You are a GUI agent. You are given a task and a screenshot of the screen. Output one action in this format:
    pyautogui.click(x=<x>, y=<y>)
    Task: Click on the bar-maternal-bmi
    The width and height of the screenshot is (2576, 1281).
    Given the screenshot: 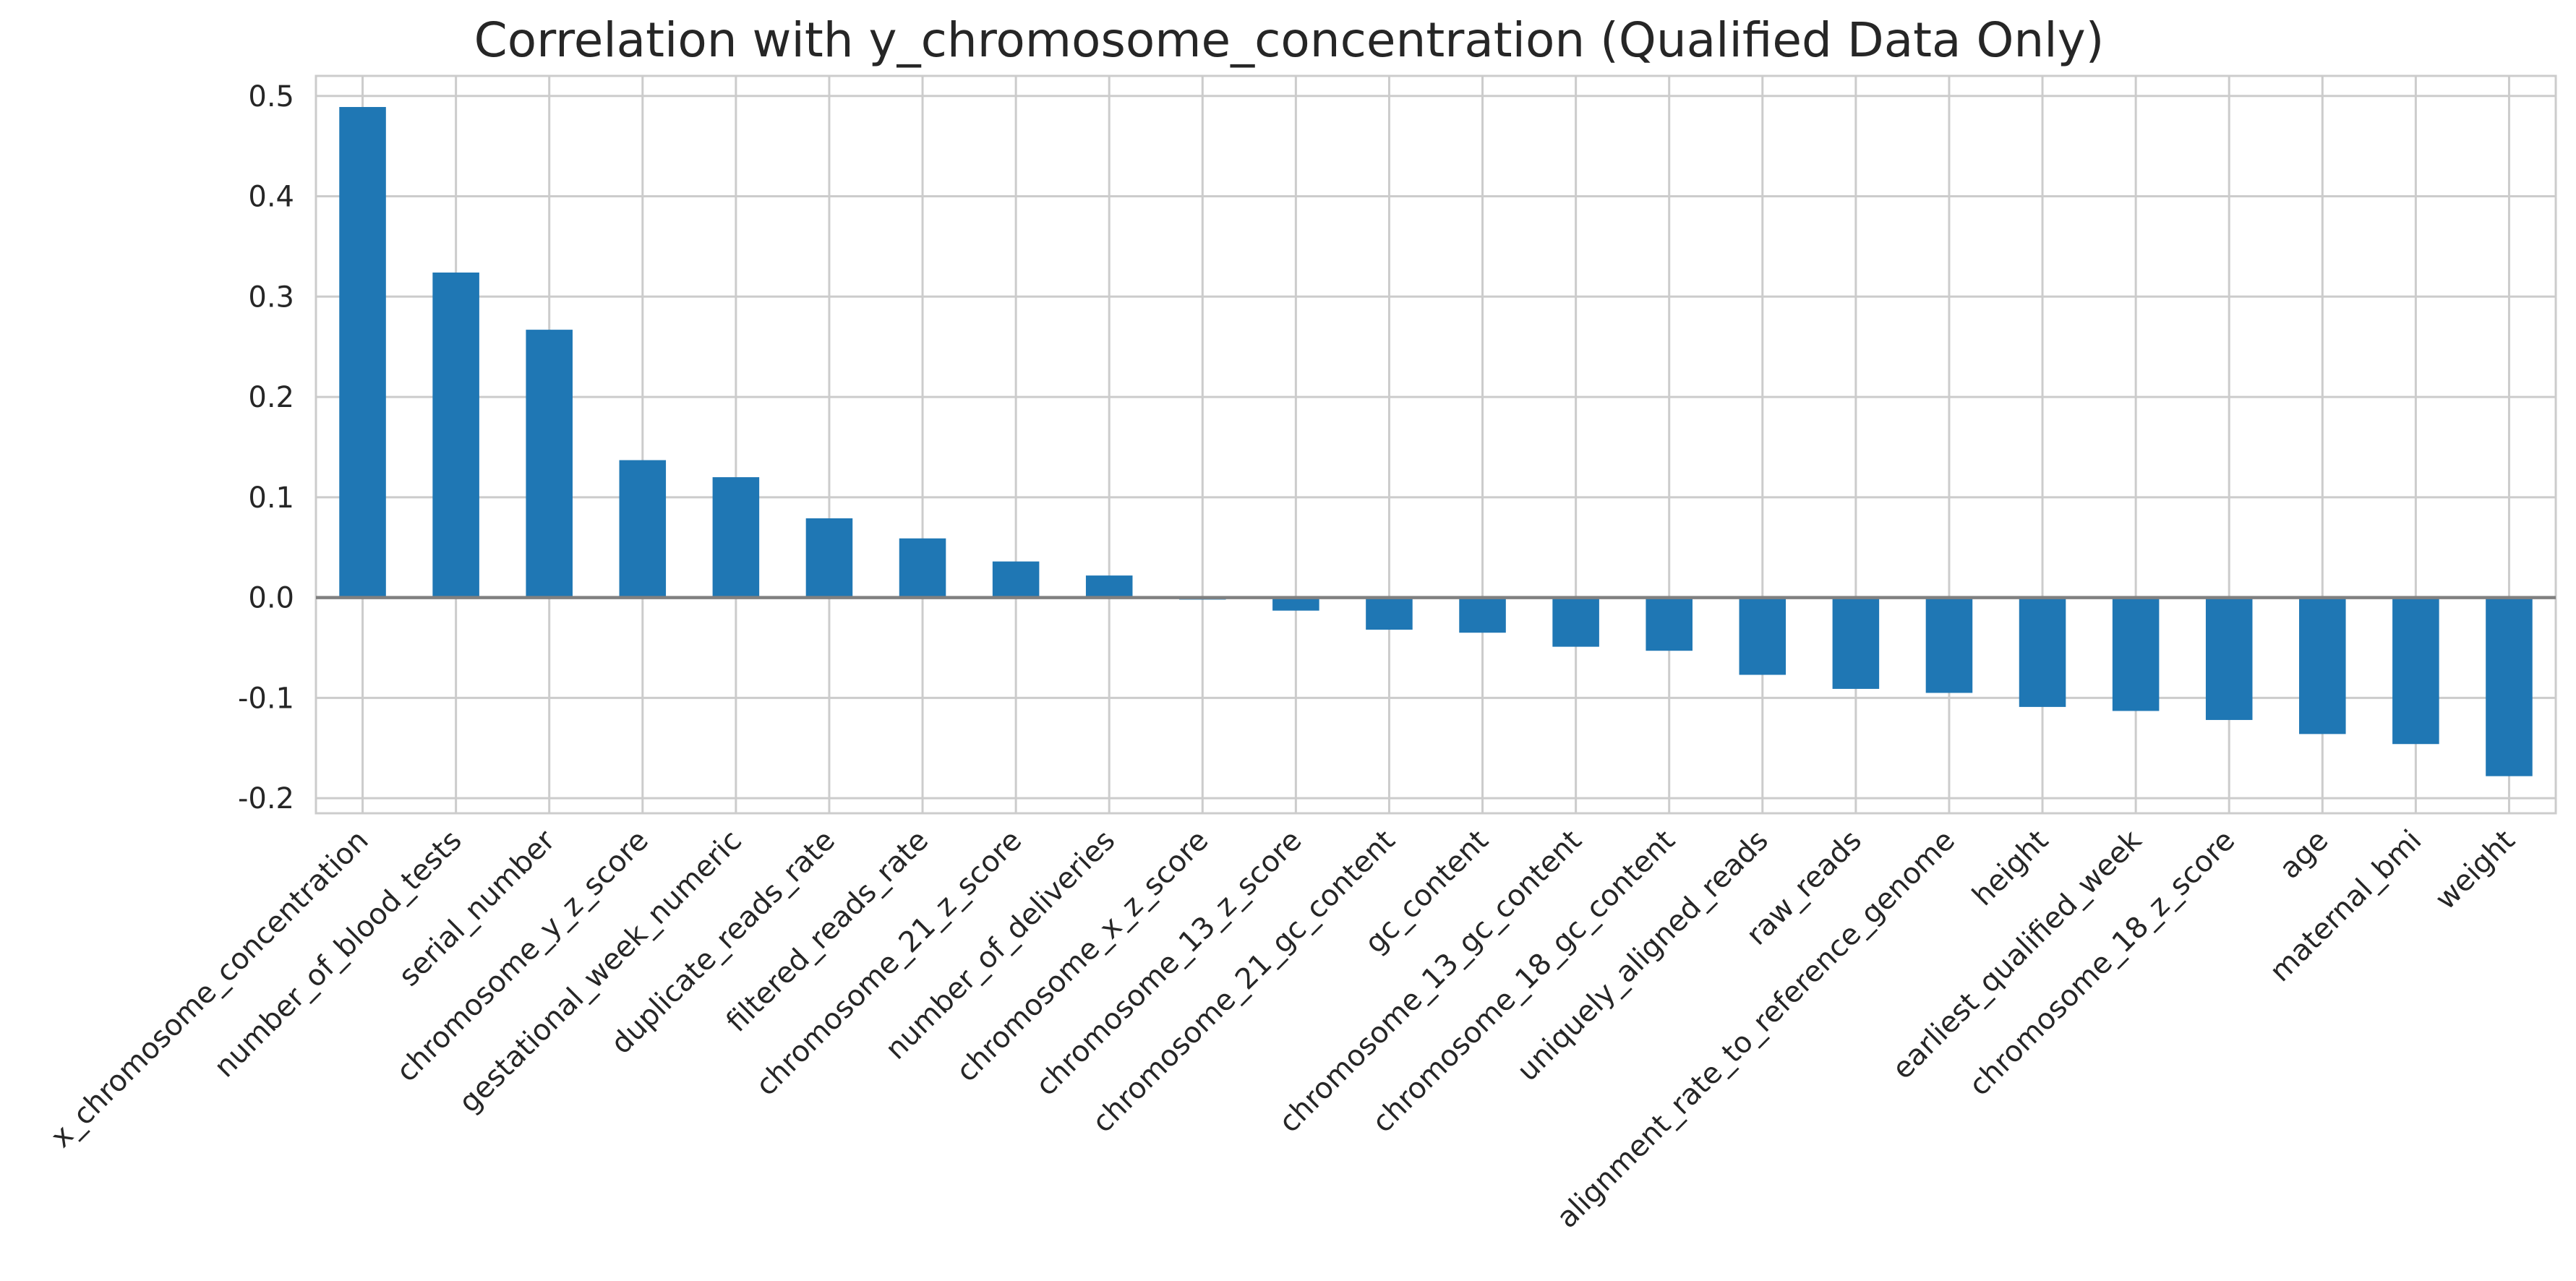 What is the action you would take?
    pyautogui.click(x=2415, y=671)
    